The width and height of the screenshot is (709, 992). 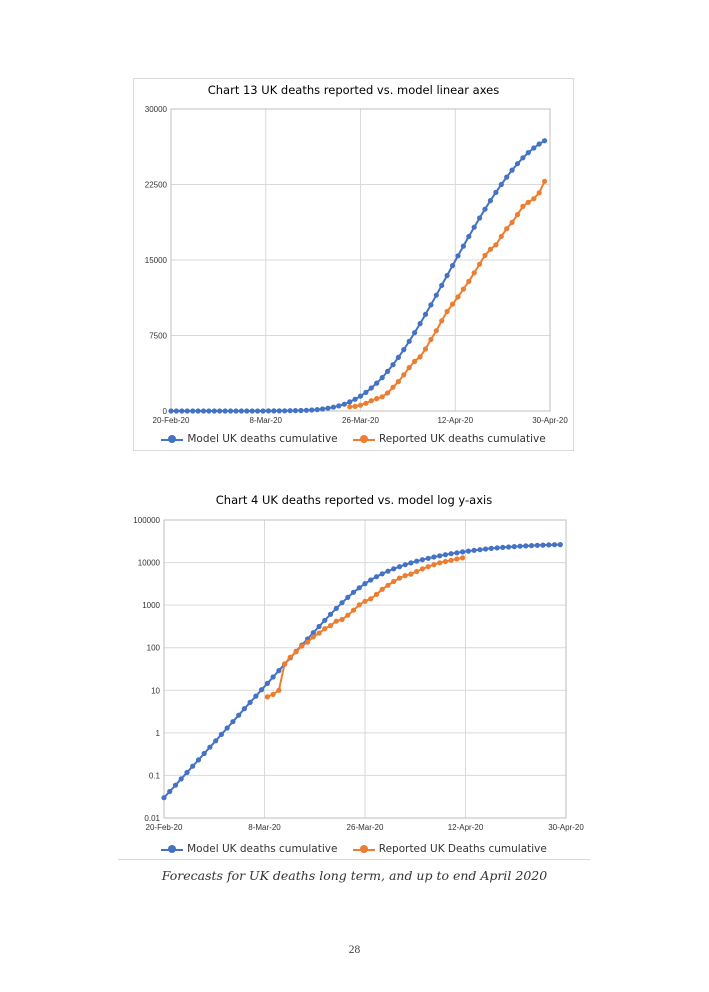 I want to click on y-tick-label: 0.01, so click(x=152, y=818).